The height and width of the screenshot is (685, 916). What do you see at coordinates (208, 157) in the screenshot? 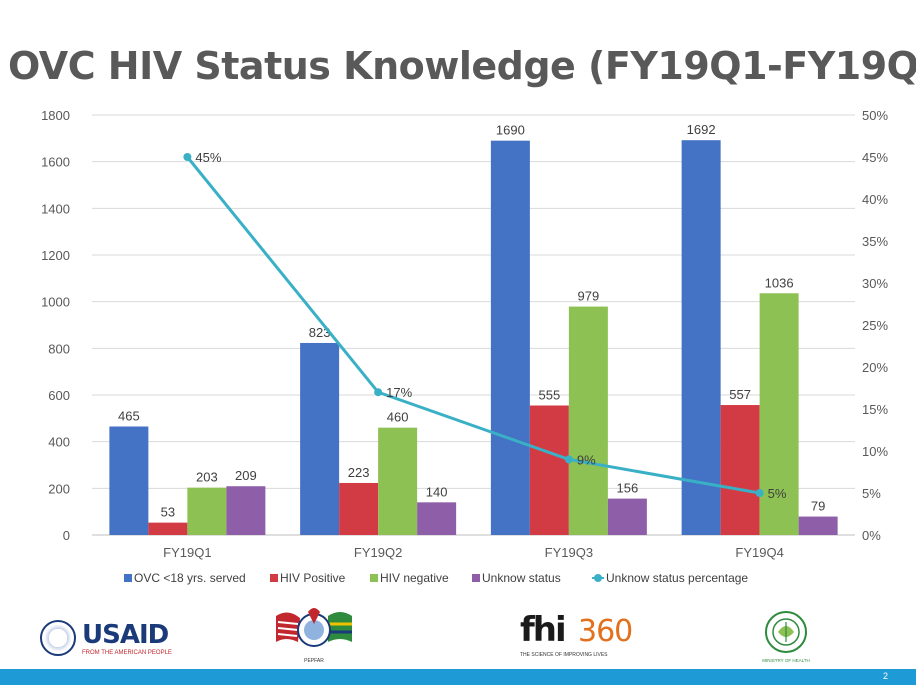
I see `percentage-data-label: 45%` at bounding box center [208, 157].